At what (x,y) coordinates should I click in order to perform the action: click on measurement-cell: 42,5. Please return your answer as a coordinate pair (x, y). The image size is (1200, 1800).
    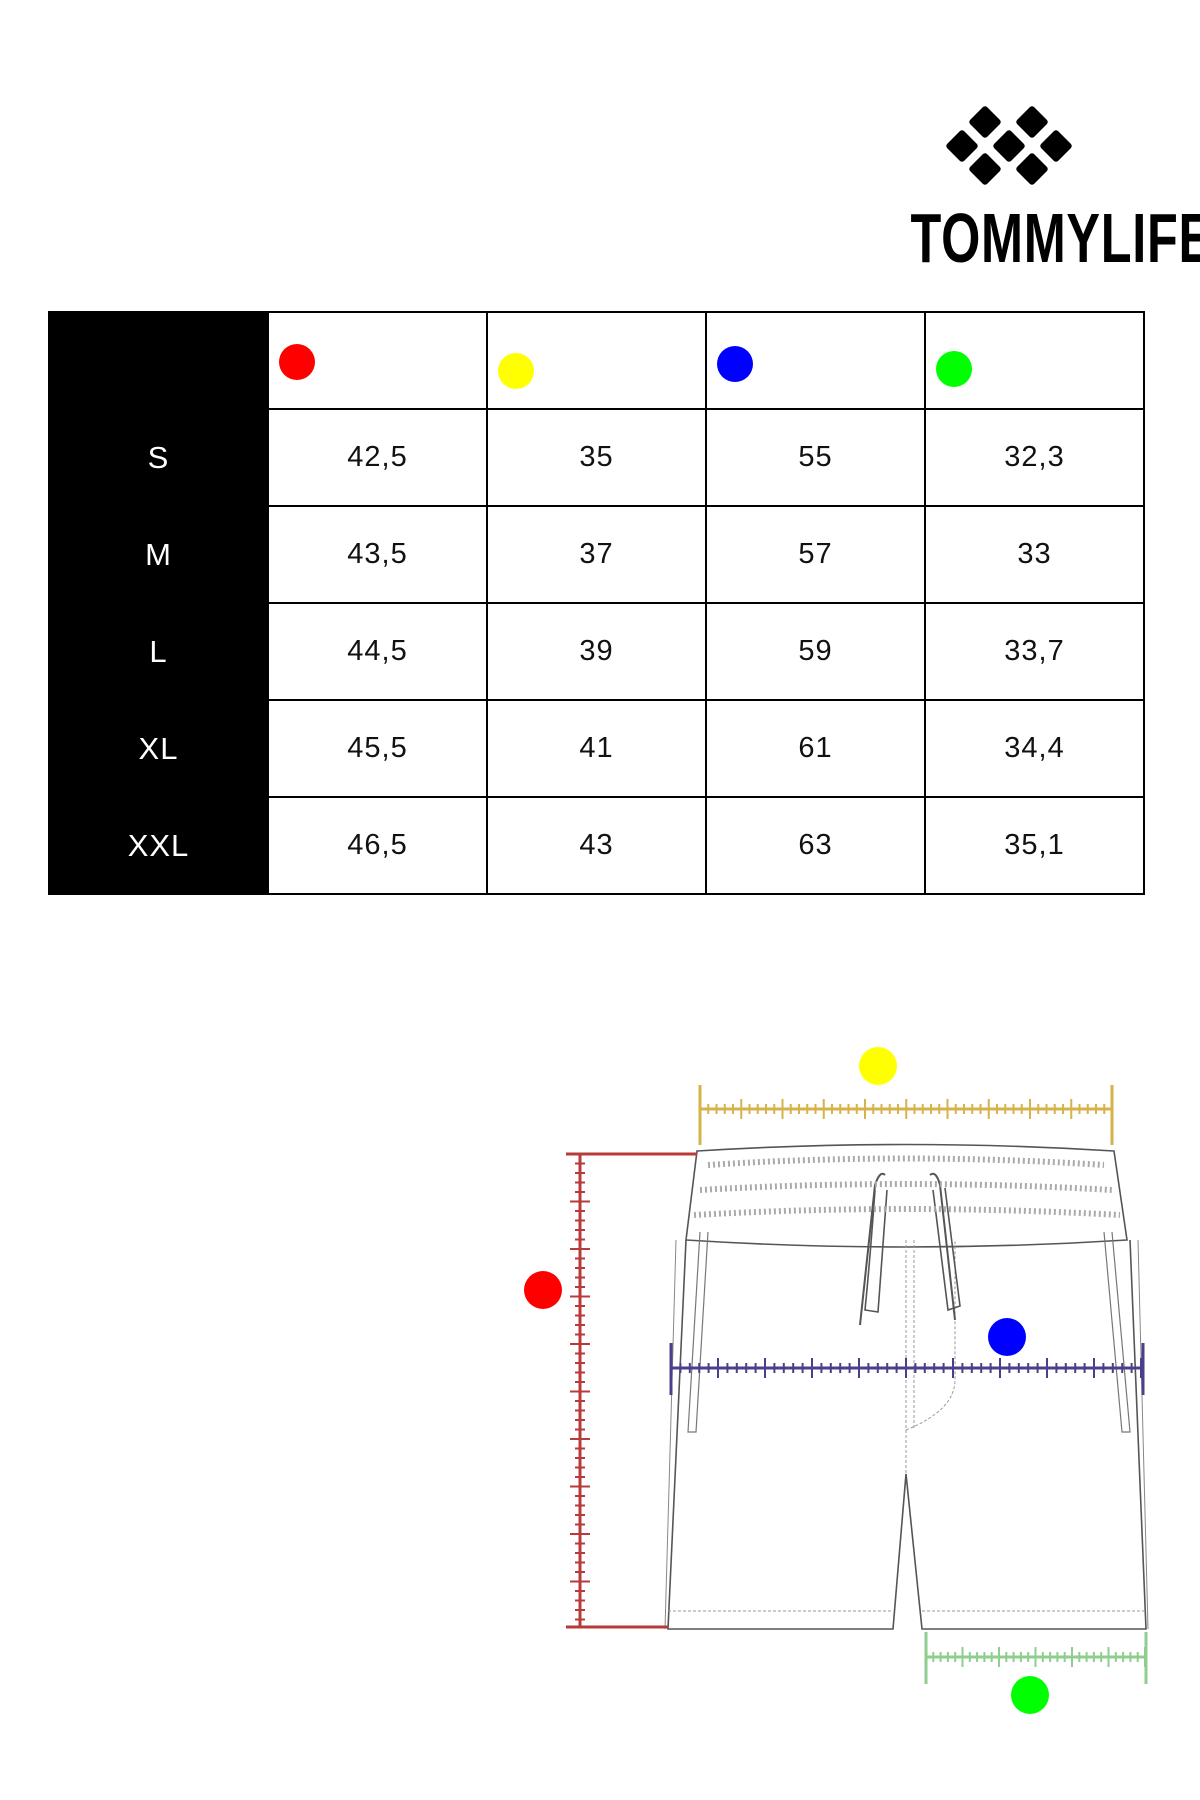
    Looking at the image, I should click on (377, 457).